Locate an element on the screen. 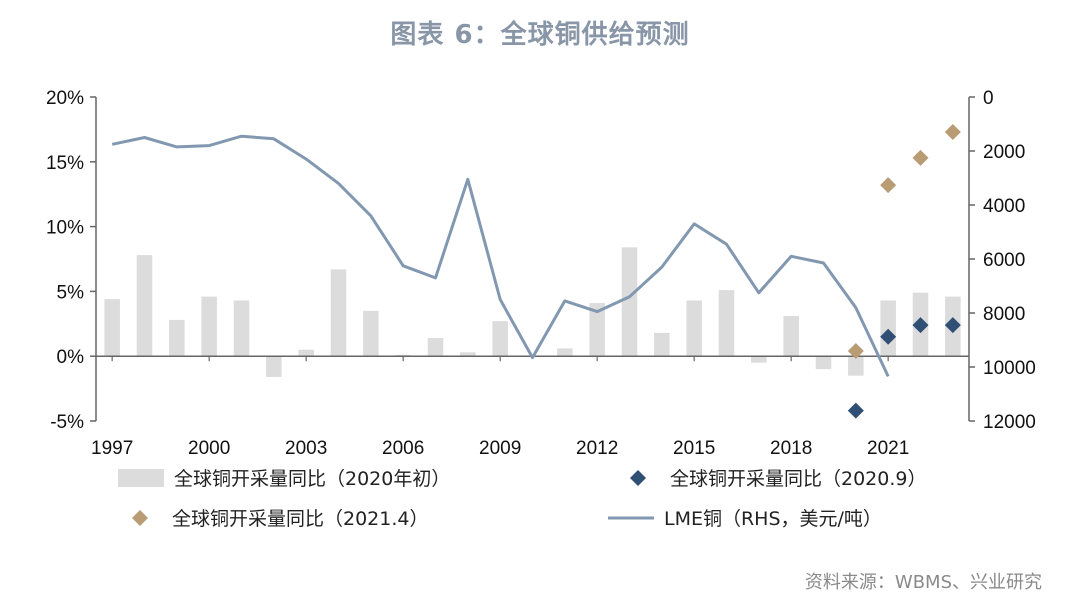  bar-2011 is located at coordinates (565, 352).